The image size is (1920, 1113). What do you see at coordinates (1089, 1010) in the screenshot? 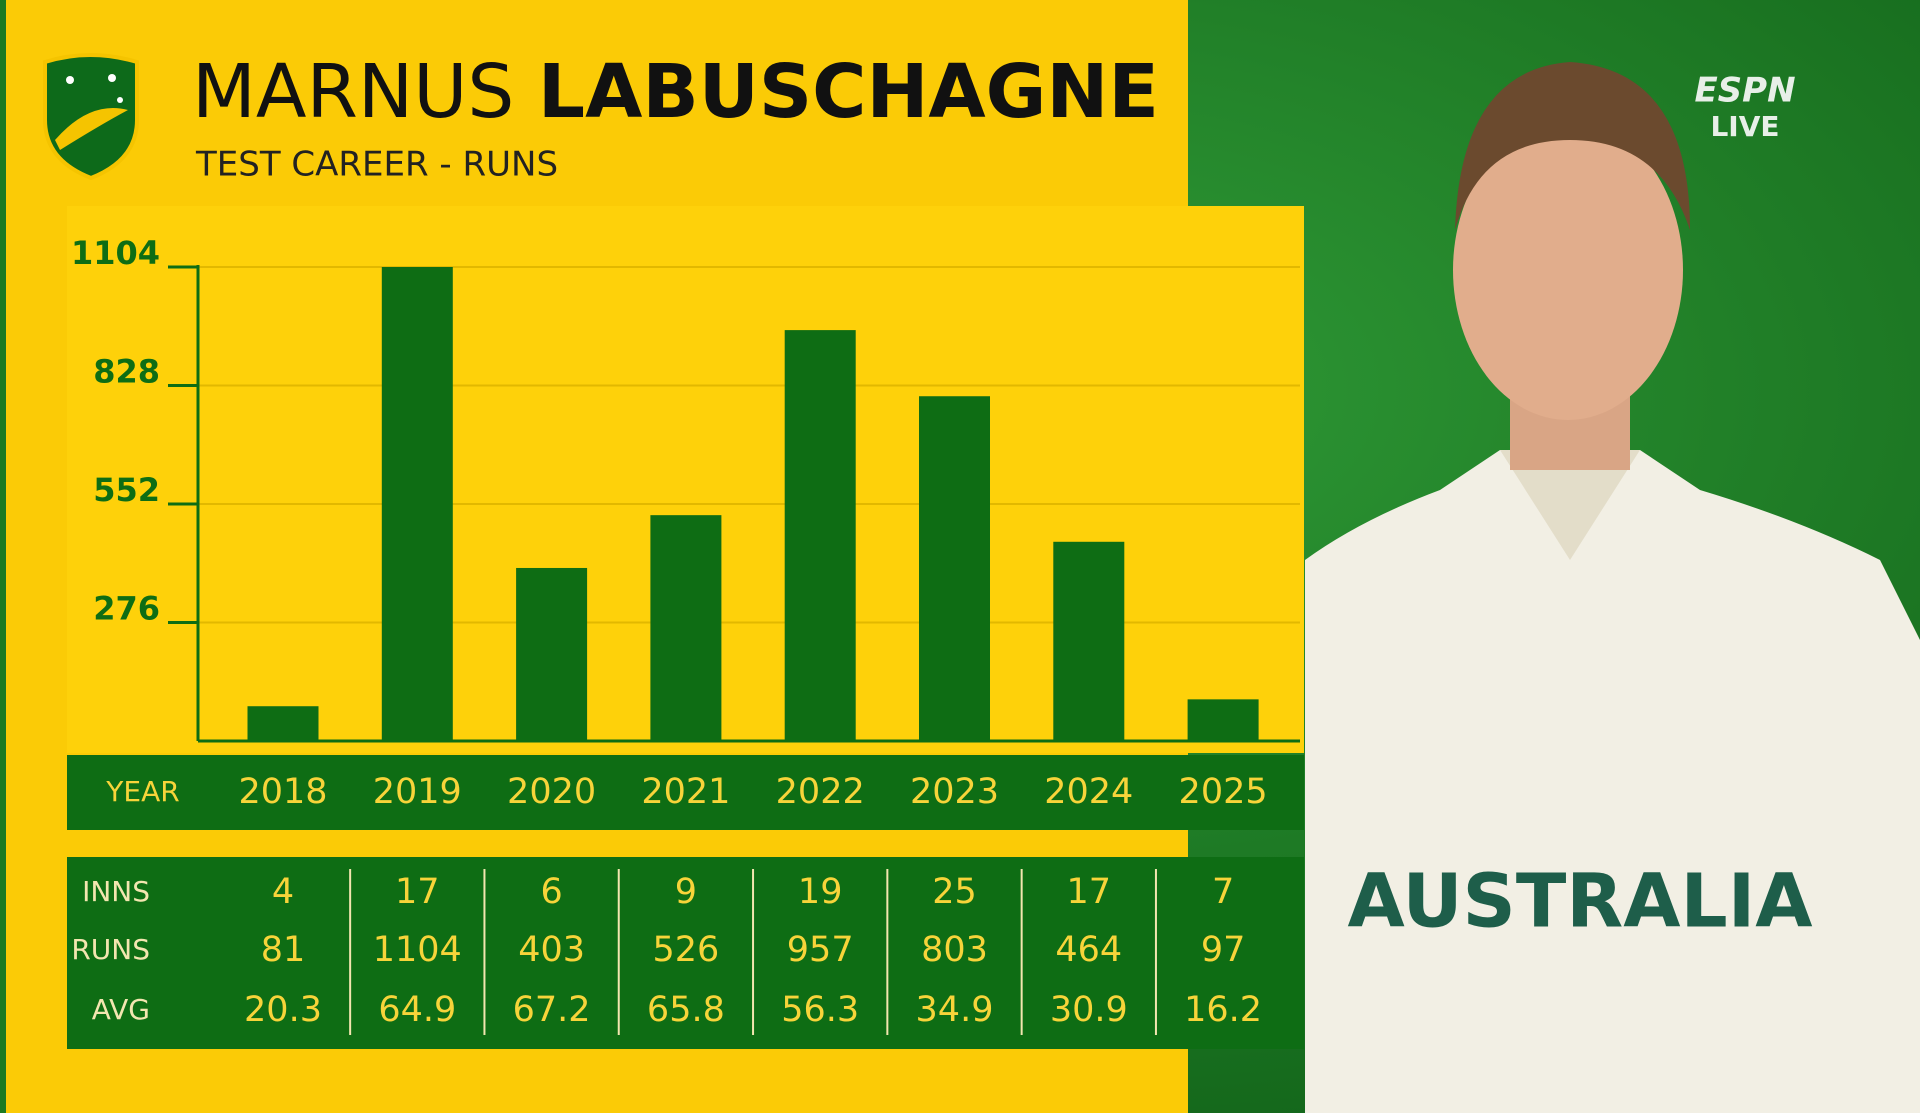
I see `table-cell: 30.9` at bounding box center [1089, 1010].